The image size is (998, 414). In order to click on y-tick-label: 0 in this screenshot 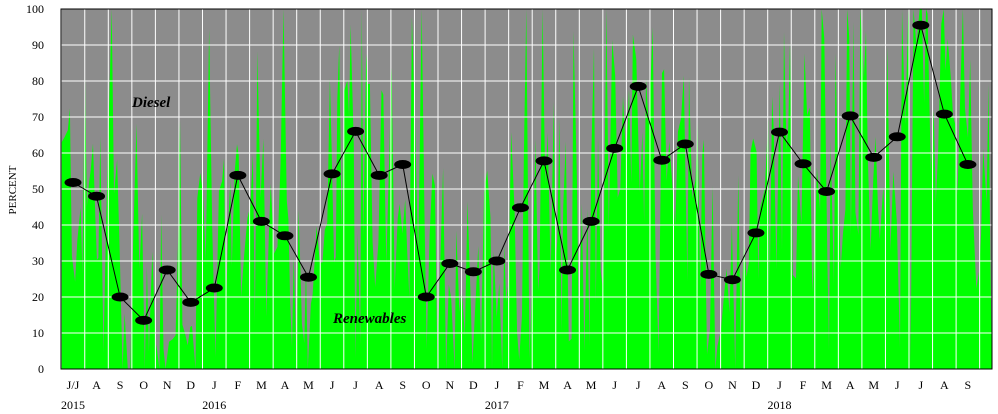, I will do `click(41, 369)`.